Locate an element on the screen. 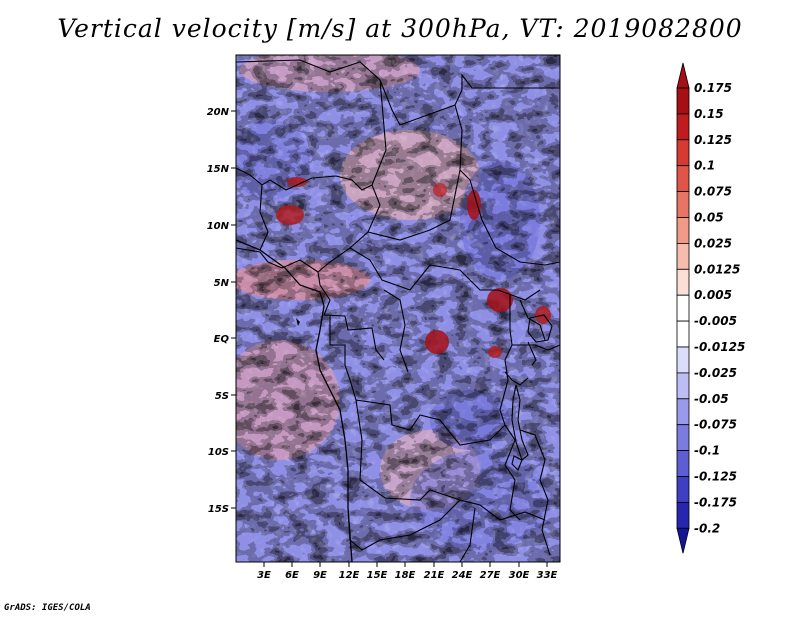  lat-label: EQ is located at coordinates (222, 339).